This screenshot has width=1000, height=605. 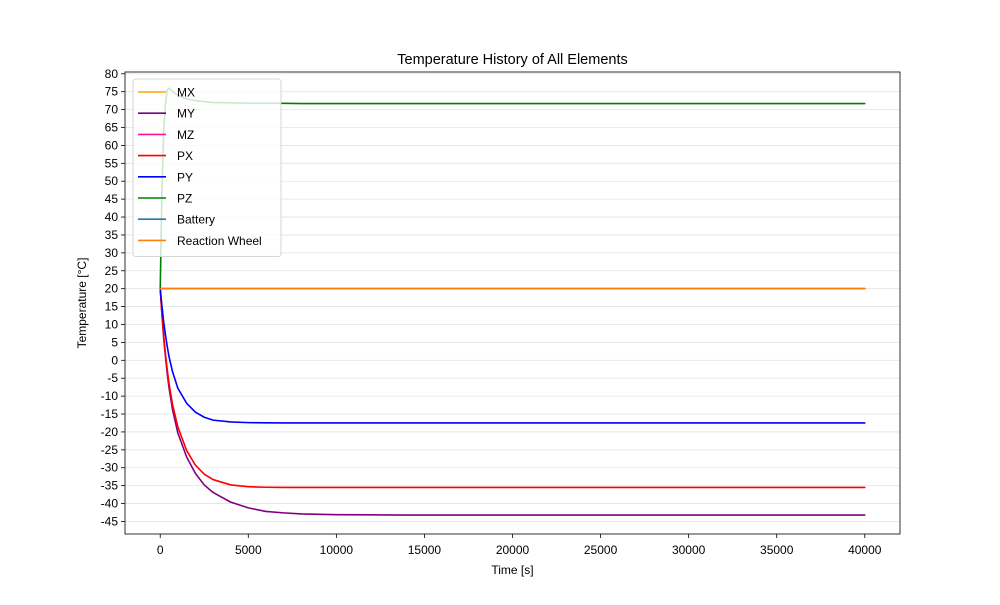 I want to click on legend-label-reaction-wheel: Reaction Wheel, so click(x=219, y=241).